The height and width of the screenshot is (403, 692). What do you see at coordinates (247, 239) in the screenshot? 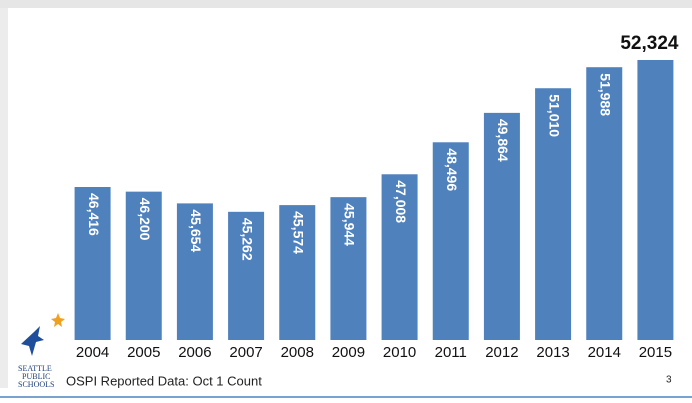
I see `value-label: 45,262` at bounding box center [247, 239].